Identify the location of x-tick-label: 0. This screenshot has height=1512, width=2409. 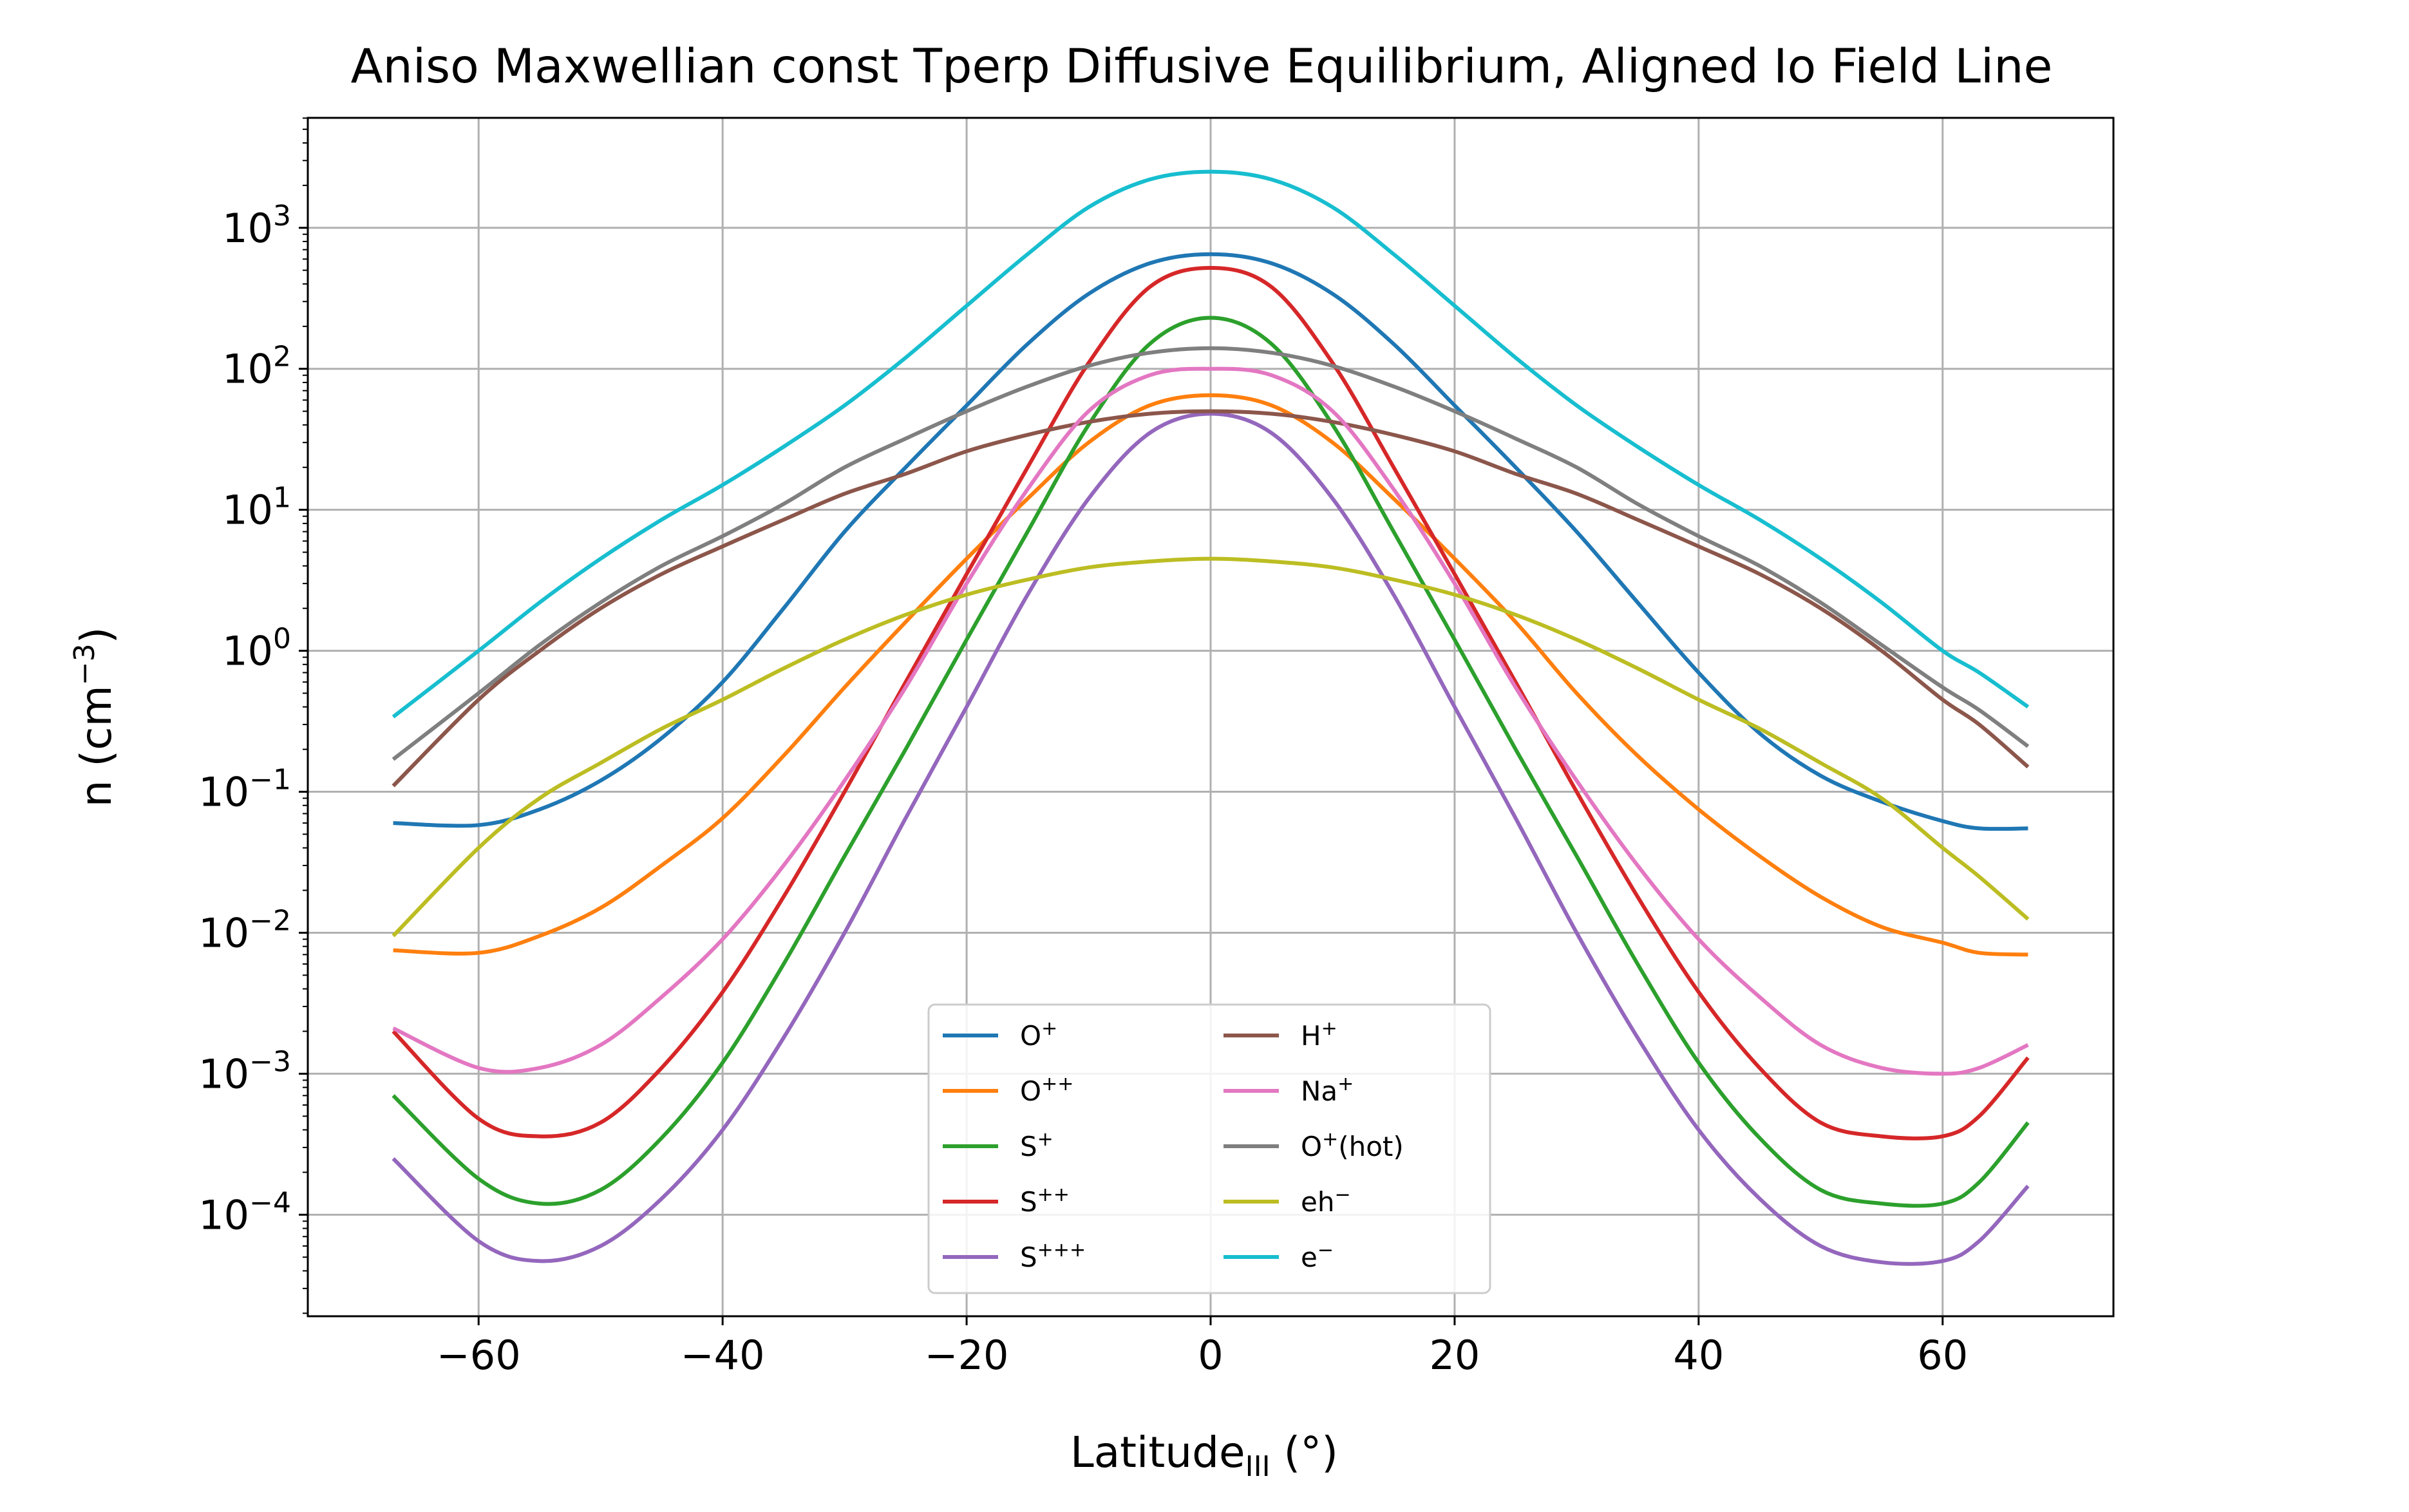
(1210, 1355).